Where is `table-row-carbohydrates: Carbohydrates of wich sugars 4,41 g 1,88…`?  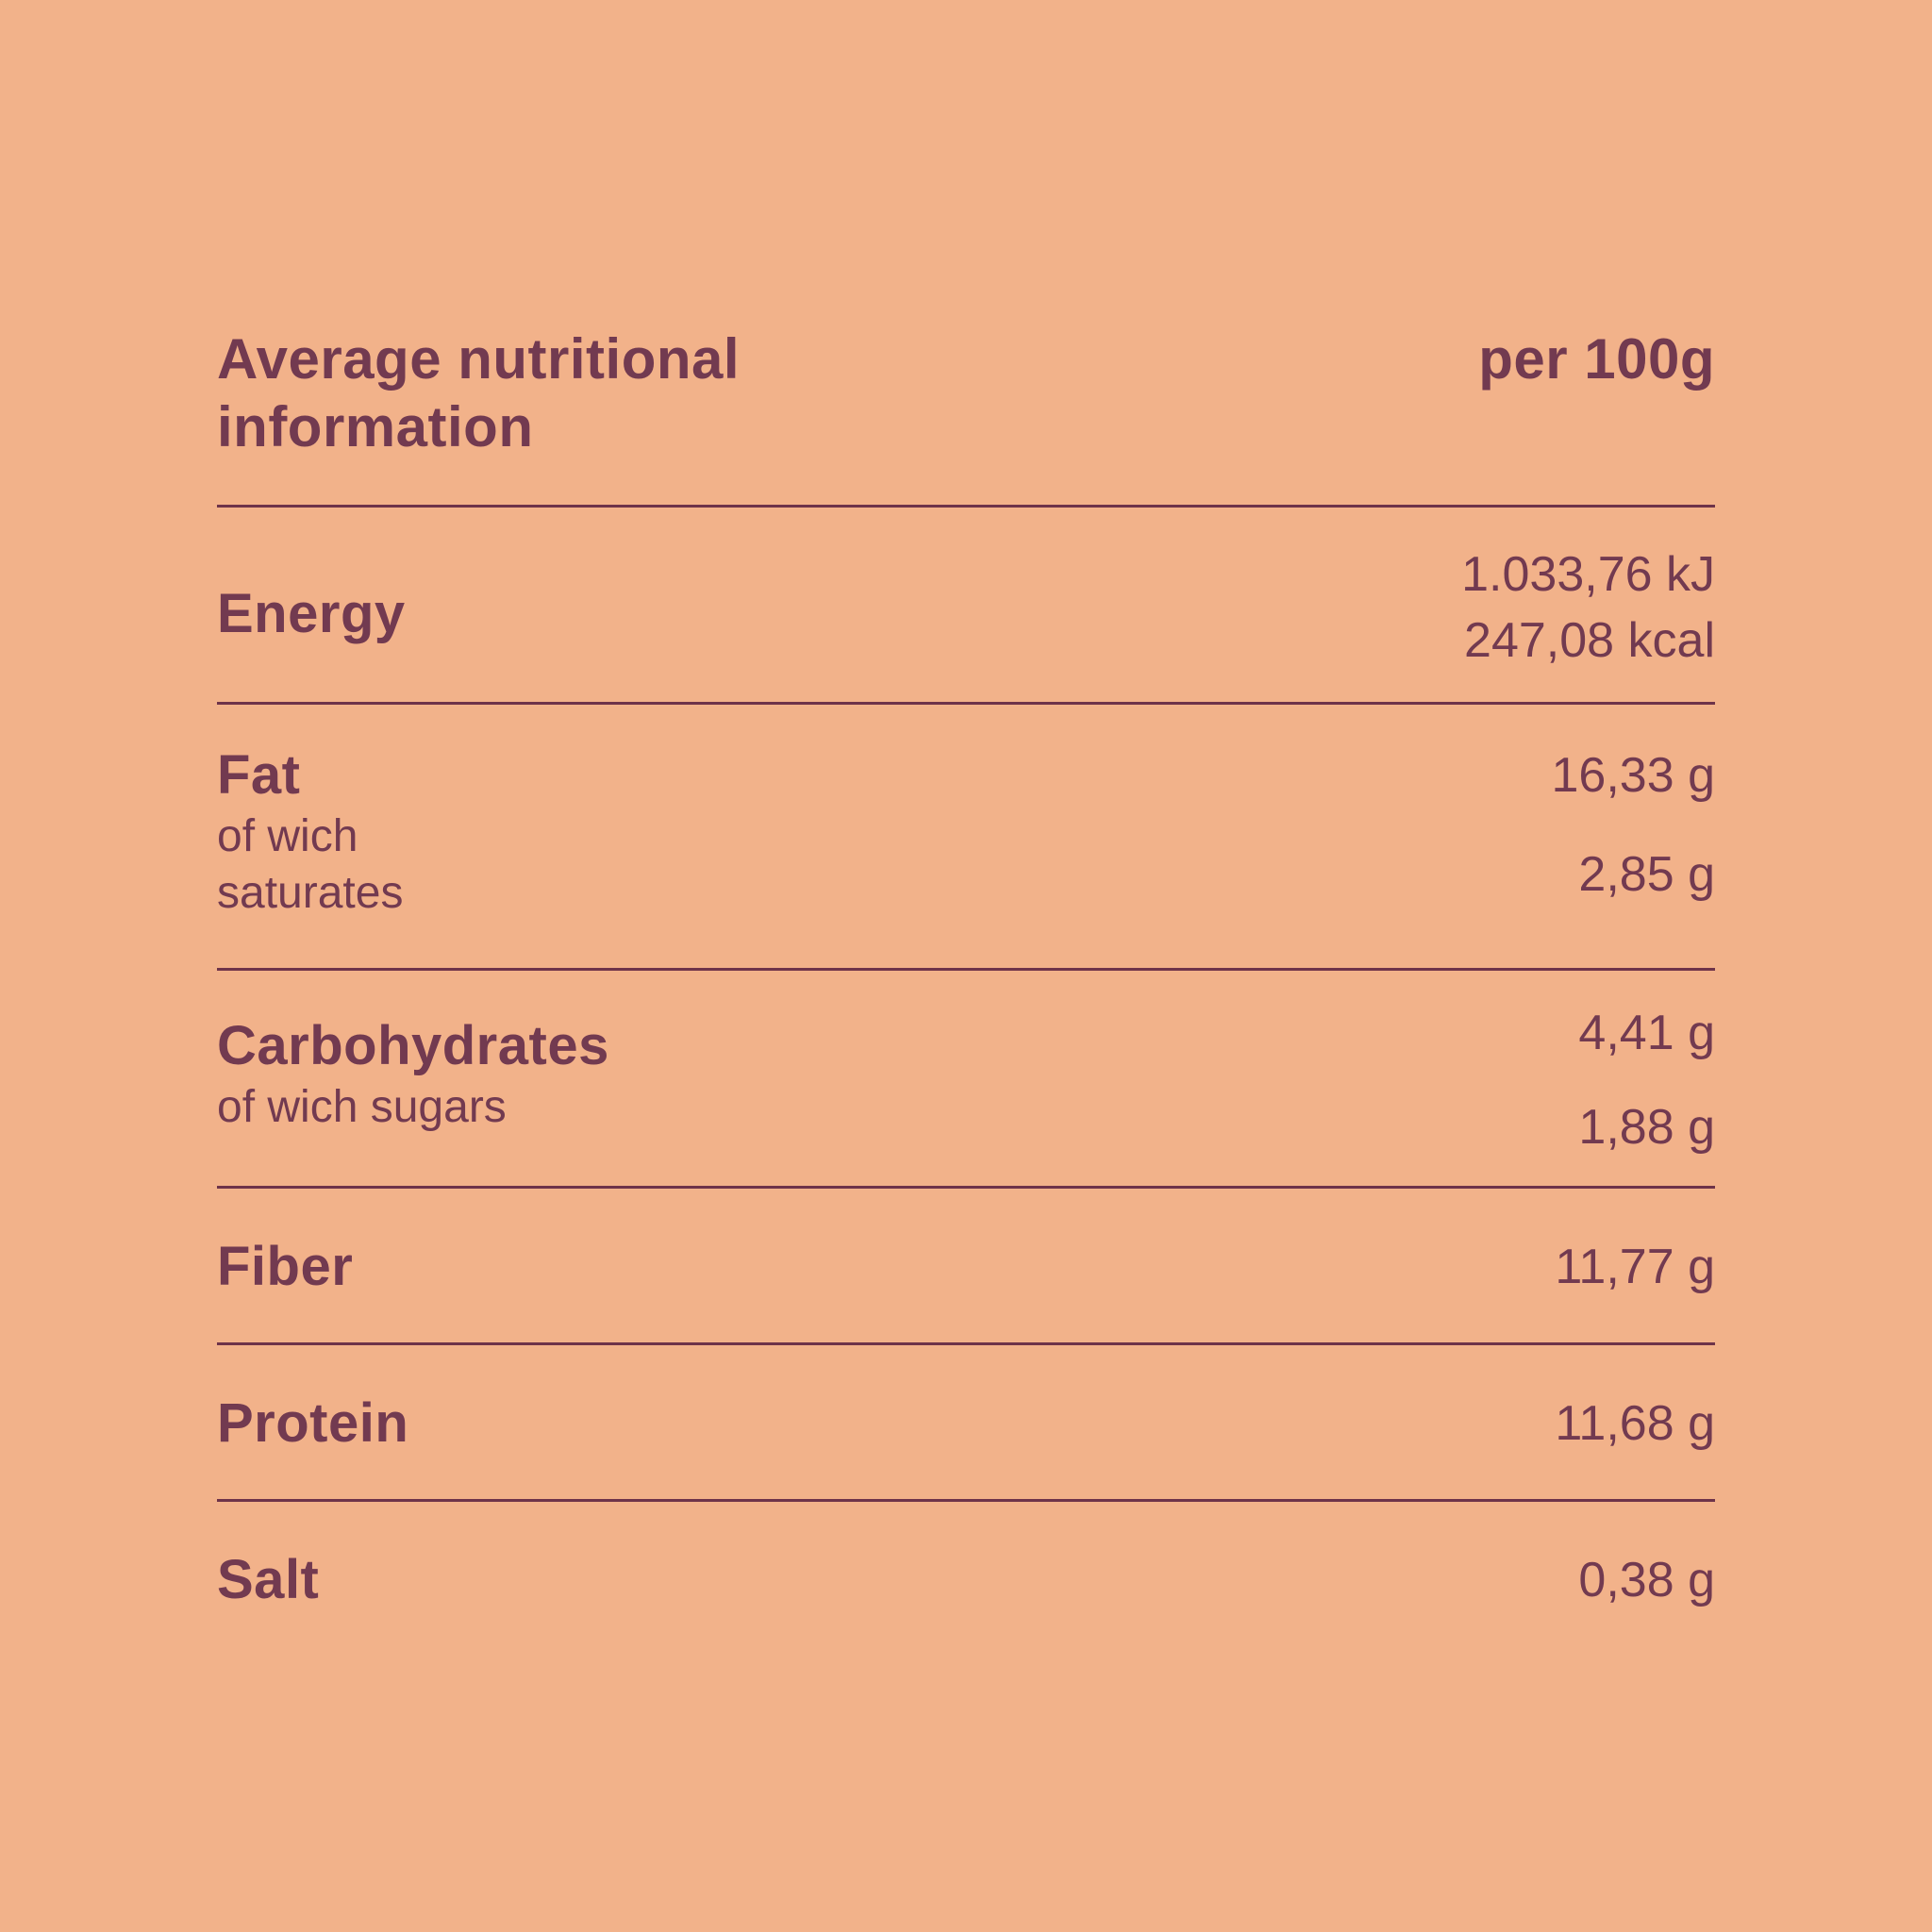
table-row-carbohydrates: Carbohydrates of wich sugars 4,41 g 1,88… is located at coordinates (966, 1077).